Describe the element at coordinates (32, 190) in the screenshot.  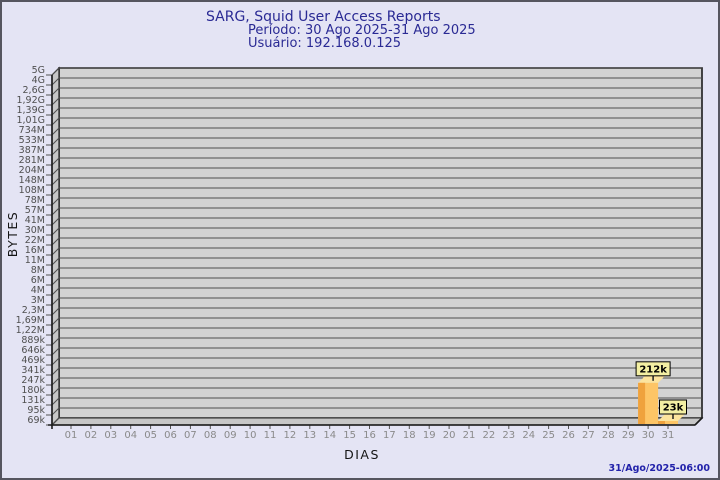
I see `y-tick-label: 108M` at that location.